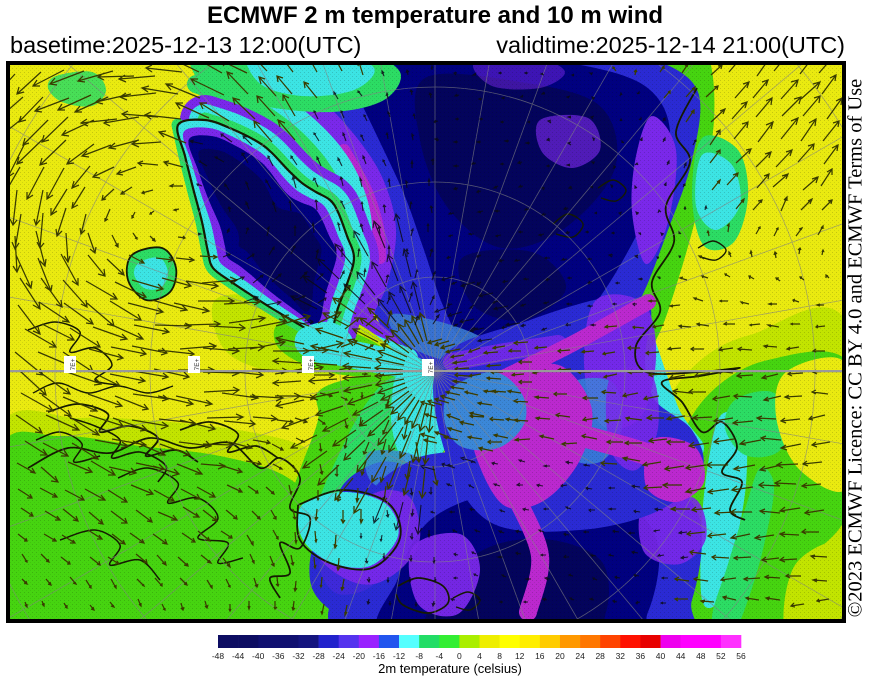 The height and width of the screenshot is (680, 870). Describe the element at coordinates (560, 656) in the screenshot. I see `svg-text: 20` at that location.